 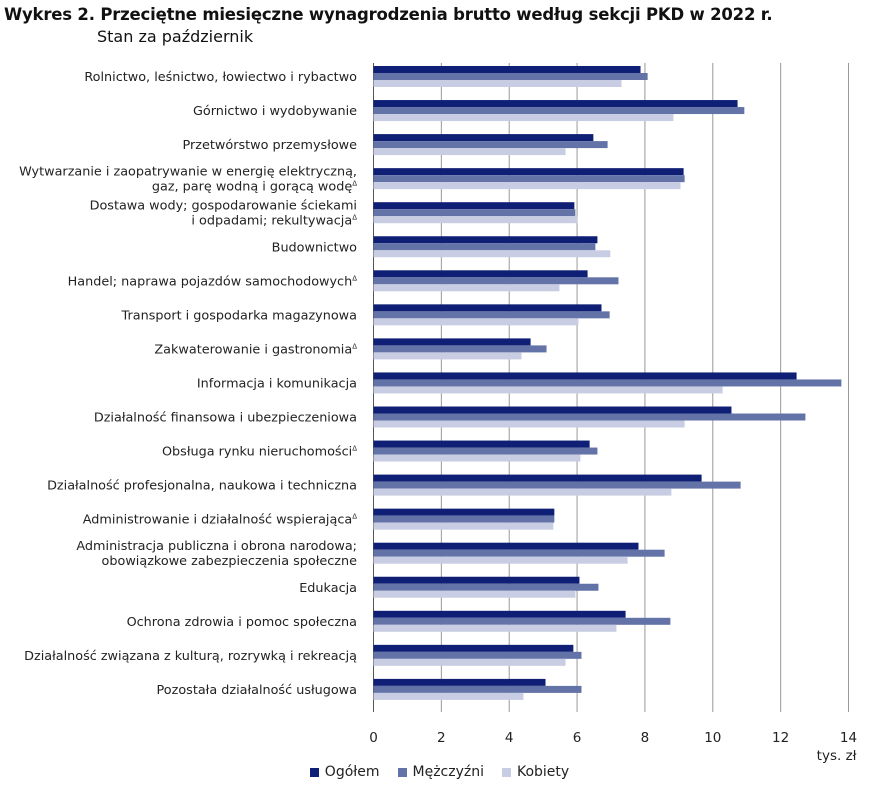 I want to click on category-label: gaz, parę wodną i gorącą wodęΔ, so click(x=254, y=187).